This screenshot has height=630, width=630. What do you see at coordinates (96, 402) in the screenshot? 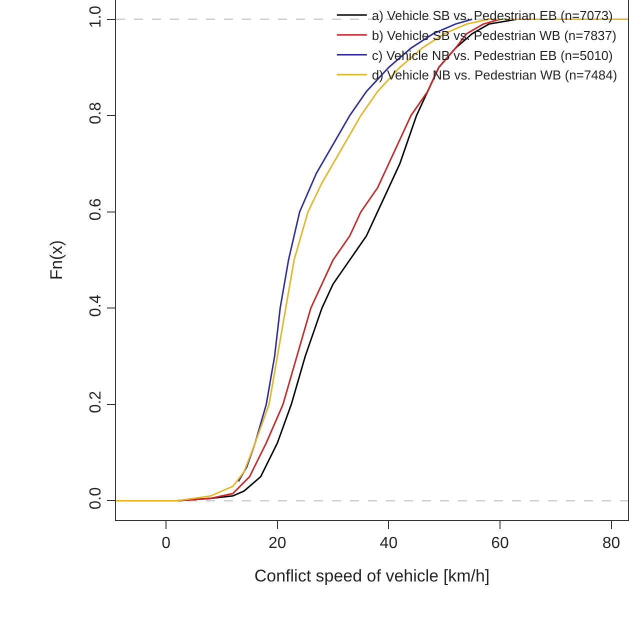
I see `y-tick-label: 0.2` at bounding box center [96, 402].